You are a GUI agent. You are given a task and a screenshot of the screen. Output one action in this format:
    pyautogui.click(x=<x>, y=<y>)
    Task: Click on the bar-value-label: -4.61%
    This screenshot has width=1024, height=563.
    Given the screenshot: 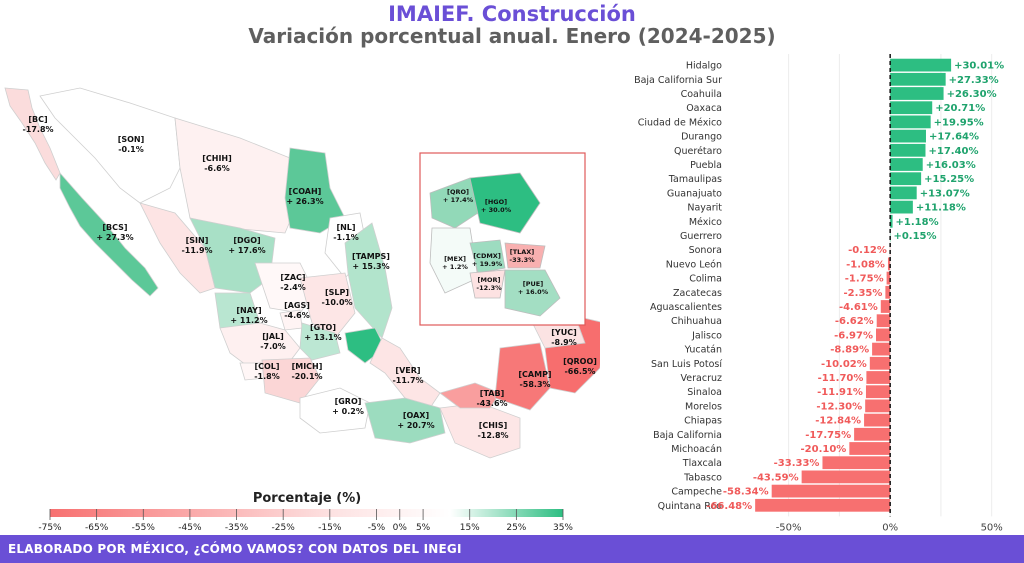 What is the action you would take?
    pyautogui.click(x=858, y=307)
    